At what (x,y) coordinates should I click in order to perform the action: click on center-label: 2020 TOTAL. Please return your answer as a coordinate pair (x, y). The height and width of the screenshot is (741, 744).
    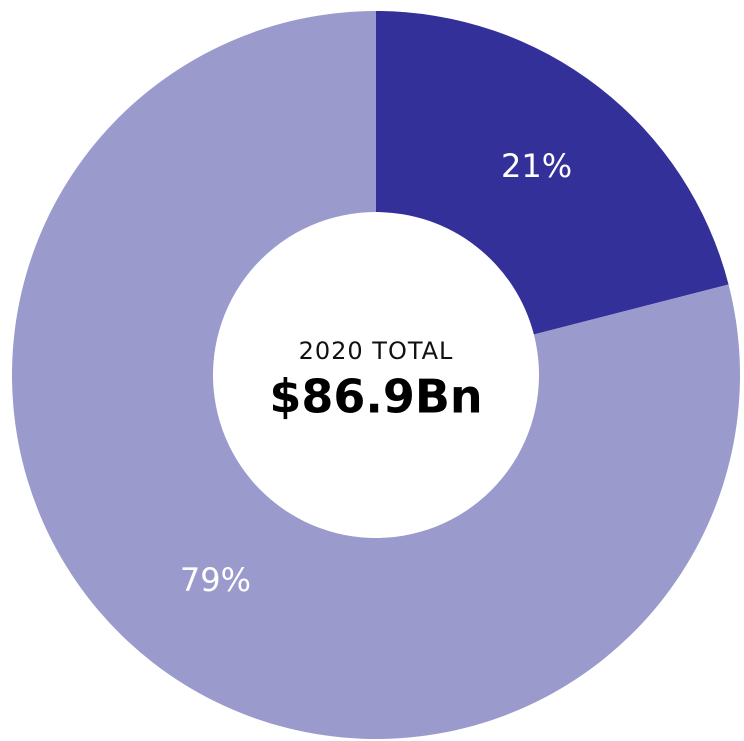
    Looking at the image, I should click on (376, 351).